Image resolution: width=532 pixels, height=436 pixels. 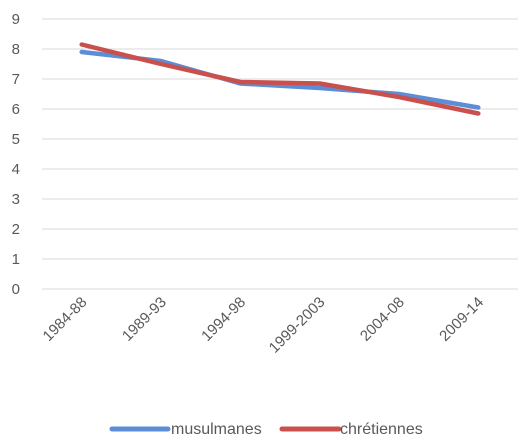 What do you see at coordinates (266, 428) in the screenshot?
I see `legend: musulmanes chrétiennes` at bounding box center [266, 428].